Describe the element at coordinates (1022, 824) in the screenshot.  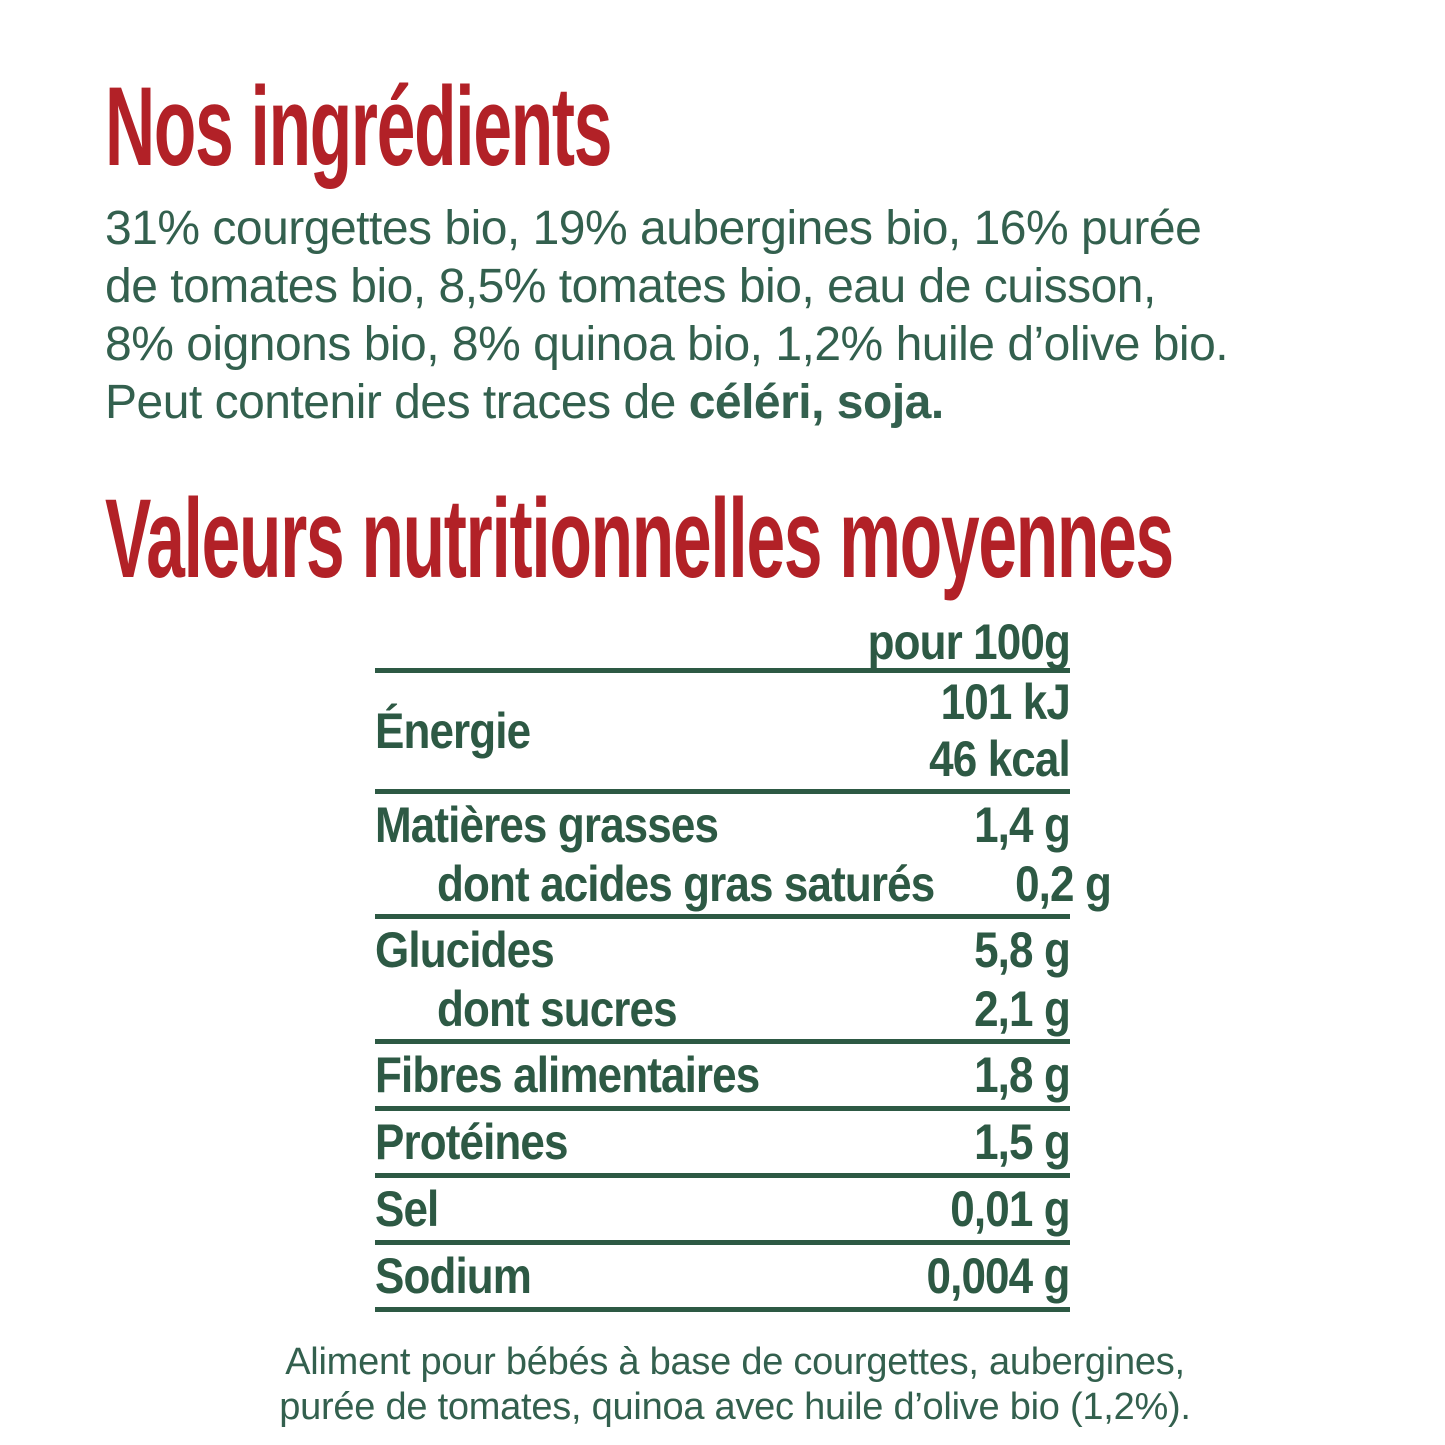
I see `row-value: 1,4 g` at that location.